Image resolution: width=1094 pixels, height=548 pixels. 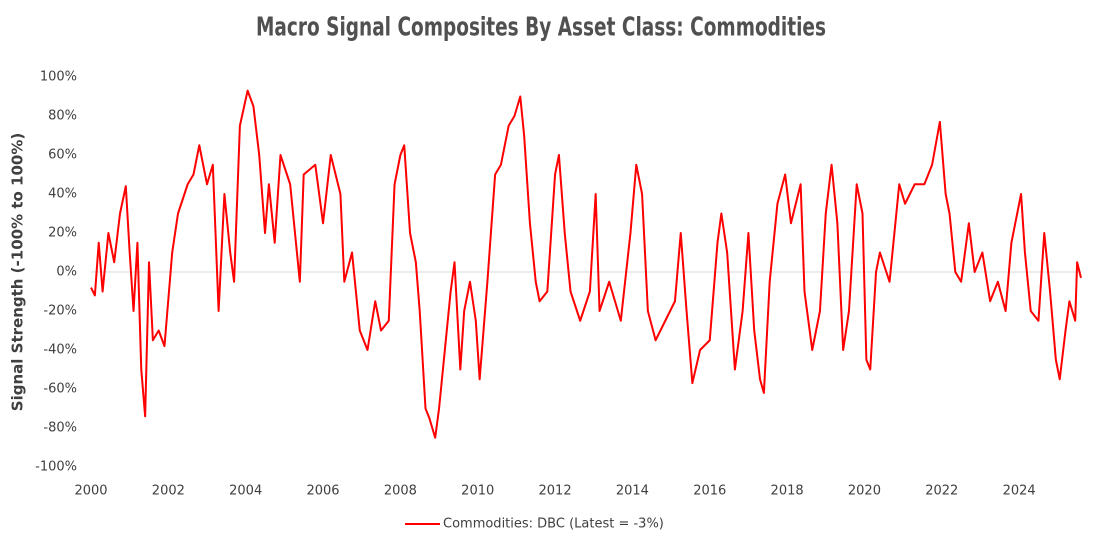 I want to click on y-tick-label: 60%, so click(x=62, y=155).